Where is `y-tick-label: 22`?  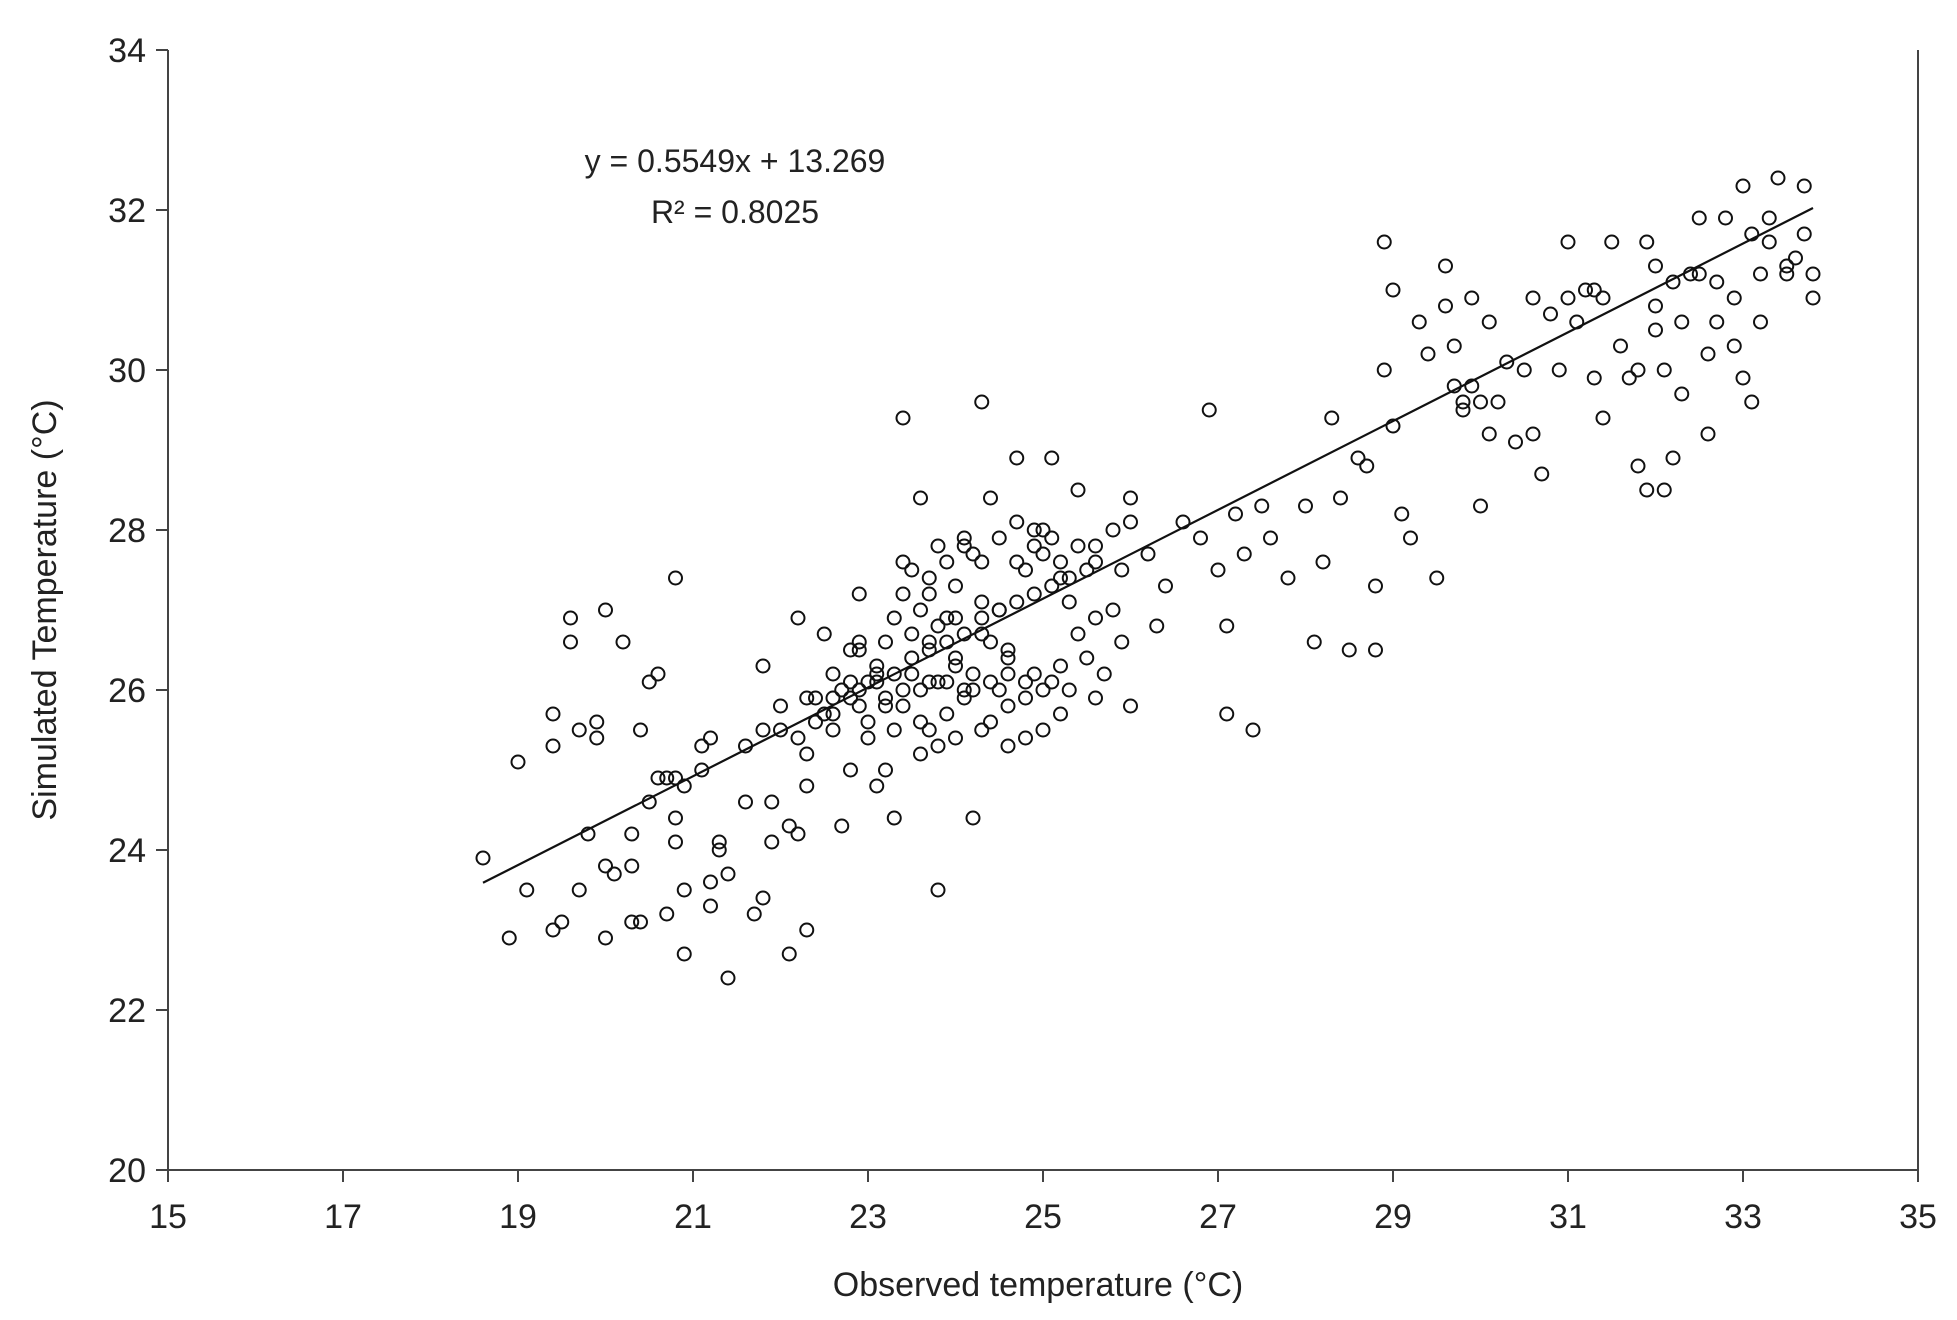
y-tick-label: 22 is located at coordinates (127, 1011).